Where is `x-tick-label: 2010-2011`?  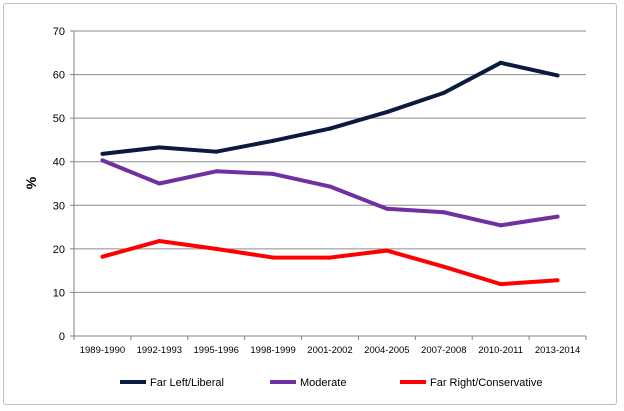
x-tick-label: 2010-2011 is located at coordinates (500, 350).